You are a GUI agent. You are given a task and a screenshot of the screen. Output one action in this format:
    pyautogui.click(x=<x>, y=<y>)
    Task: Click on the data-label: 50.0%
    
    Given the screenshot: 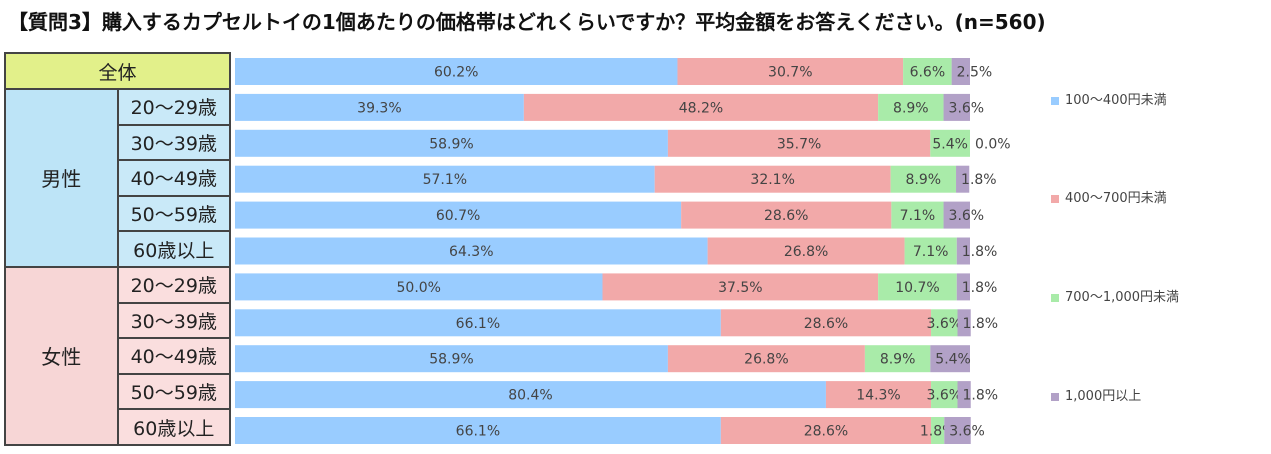 What is the action you would take?
    pyautogui.click(x=419, y=288)
    